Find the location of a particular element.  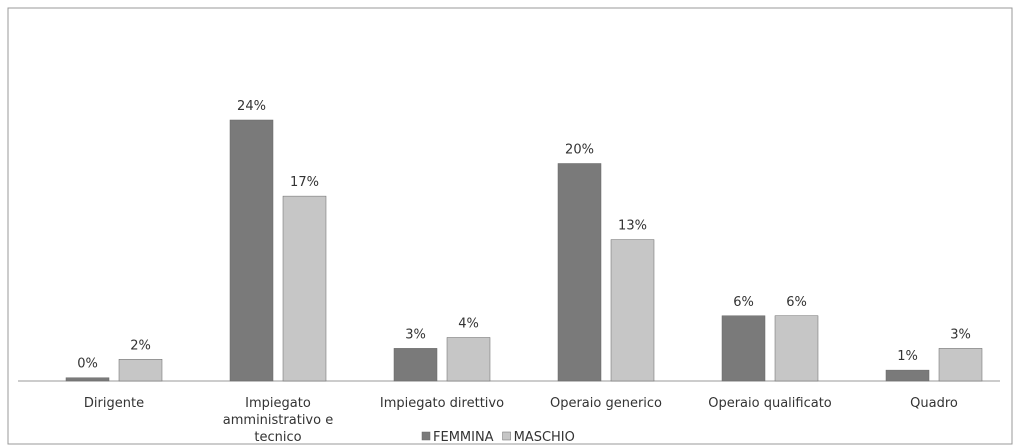

value-label: 24% is located at coordinates (251, 106).